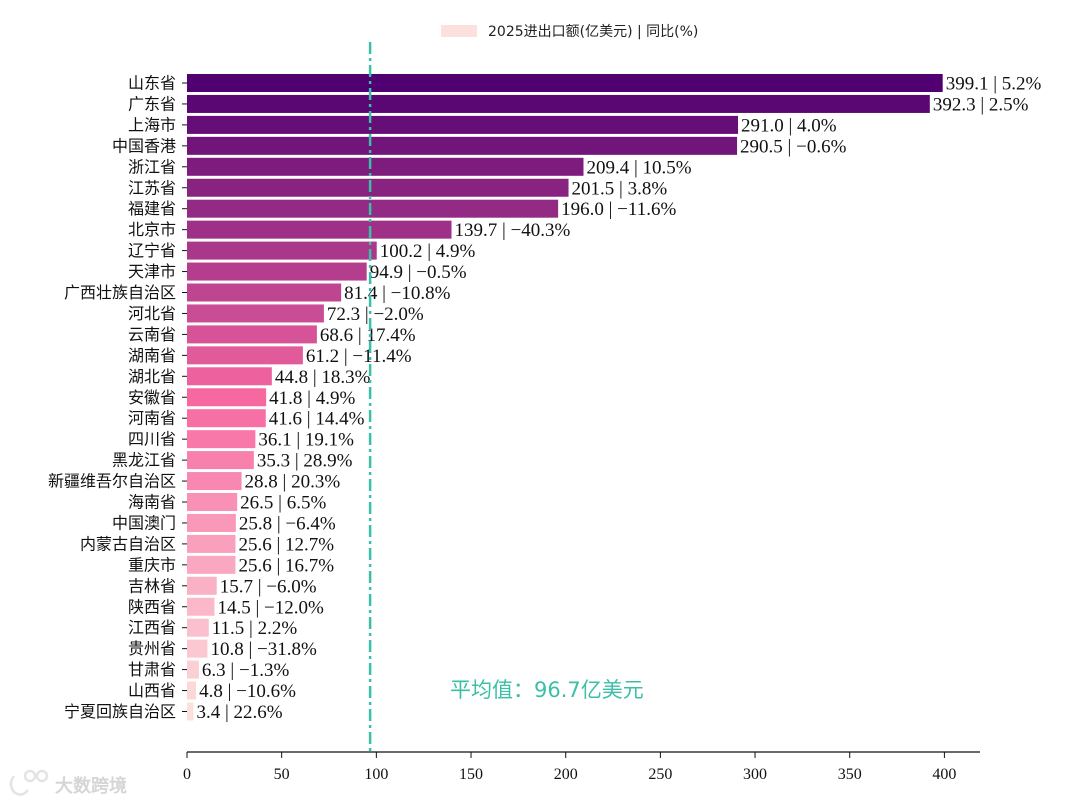 The image size is (1080, 804). Describe the element at coordinates (755, 774) in the screenshot. I see `x-tick-label: 300` at that location.